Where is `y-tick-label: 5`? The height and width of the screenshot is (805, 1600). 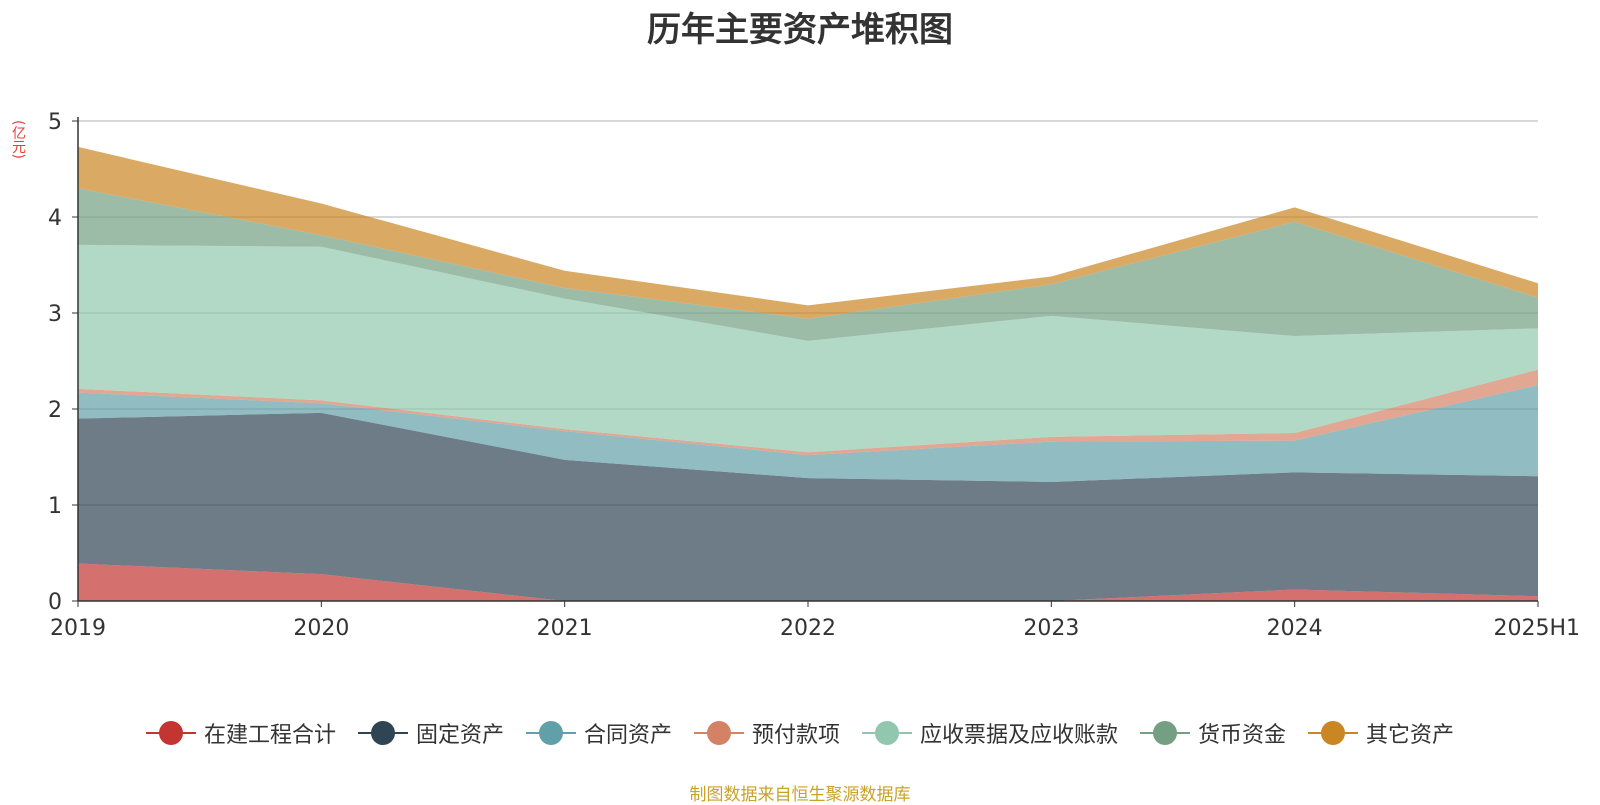 y-tick-label: 5 is located at coordinates (55, 122).